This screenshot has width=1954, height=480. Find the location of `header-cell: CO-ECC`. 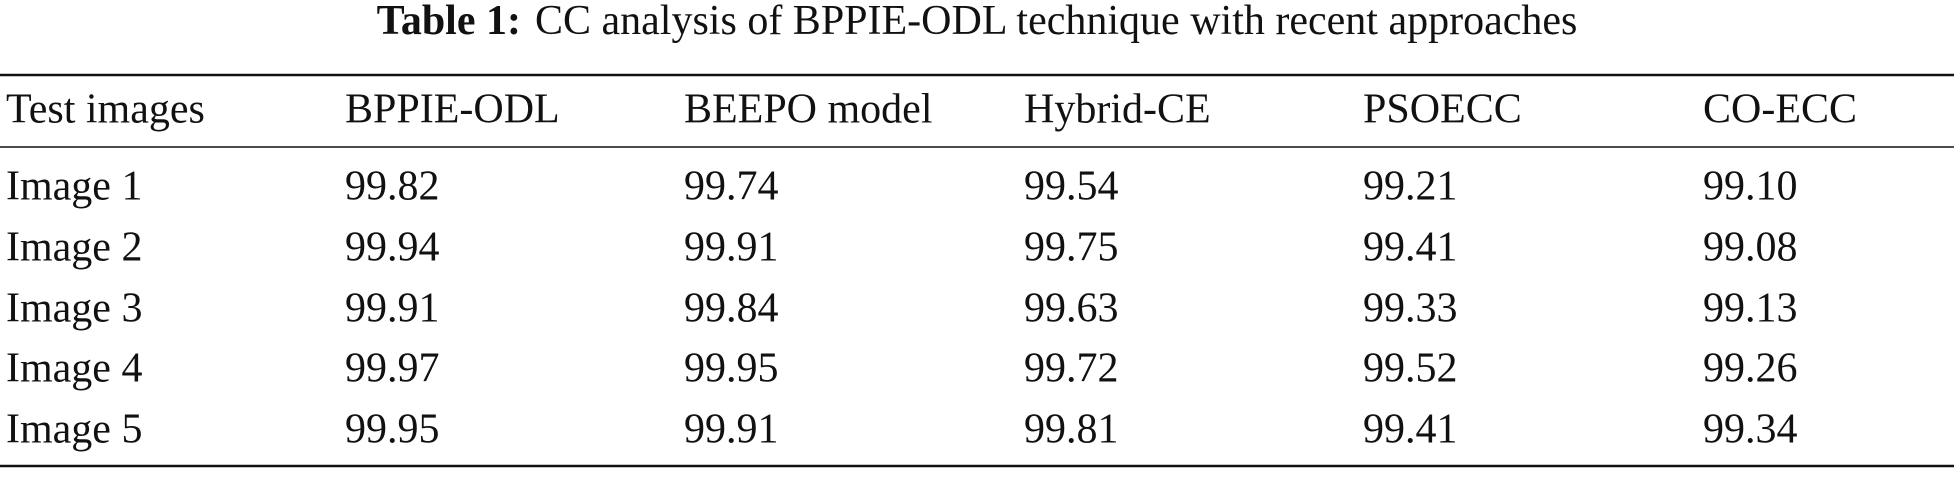

header-cell: CO-ECC is located at coordinates (1780, 110).